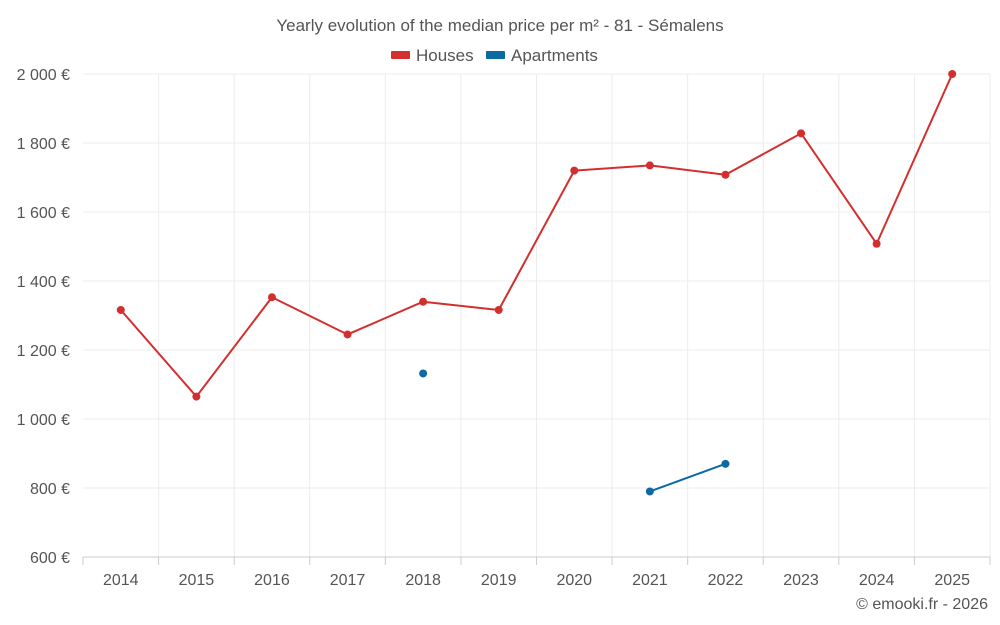 The width and height of the screenshot is (1000, 625). What do you see at coordinates (650, 580) in the screenshot?
I see `x-tick-label: 2021` at bounding box center [650, 580].